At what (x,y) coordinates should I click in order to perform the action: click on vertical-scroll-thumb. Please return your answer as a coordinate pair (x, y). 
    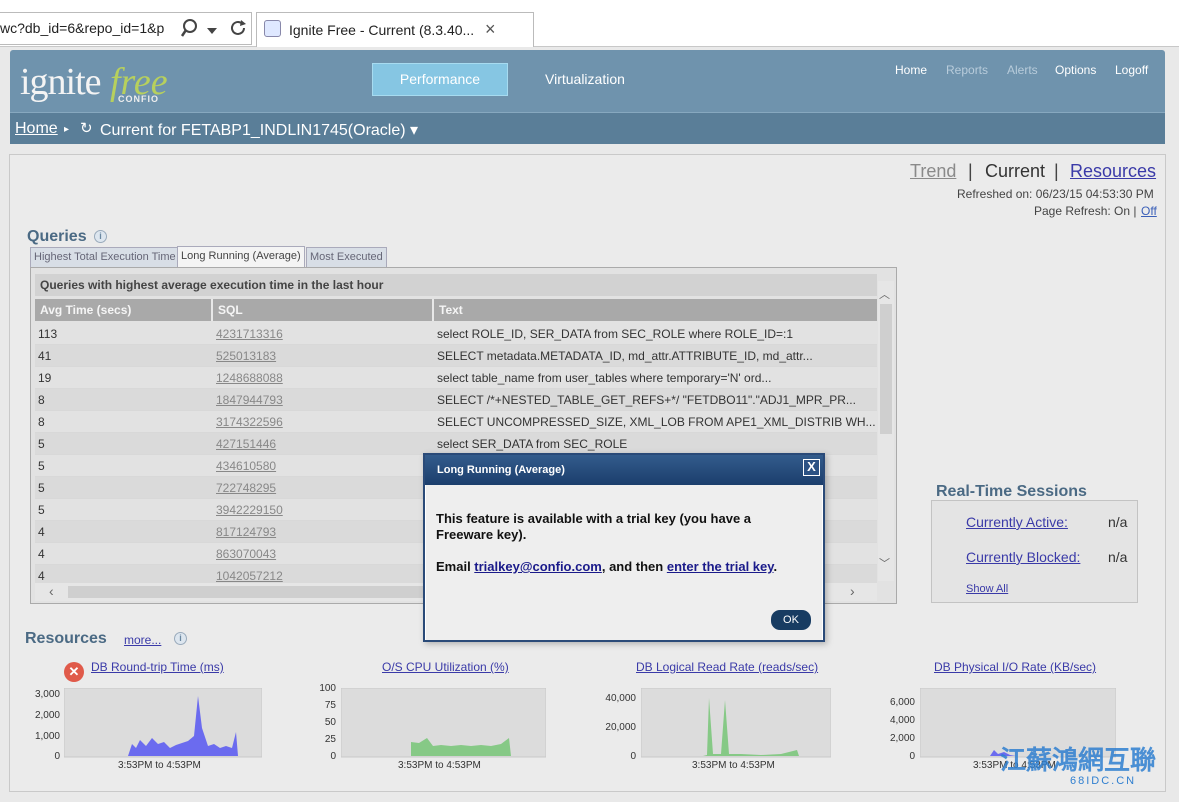
    Looking at the image, I should click on (886, 369).